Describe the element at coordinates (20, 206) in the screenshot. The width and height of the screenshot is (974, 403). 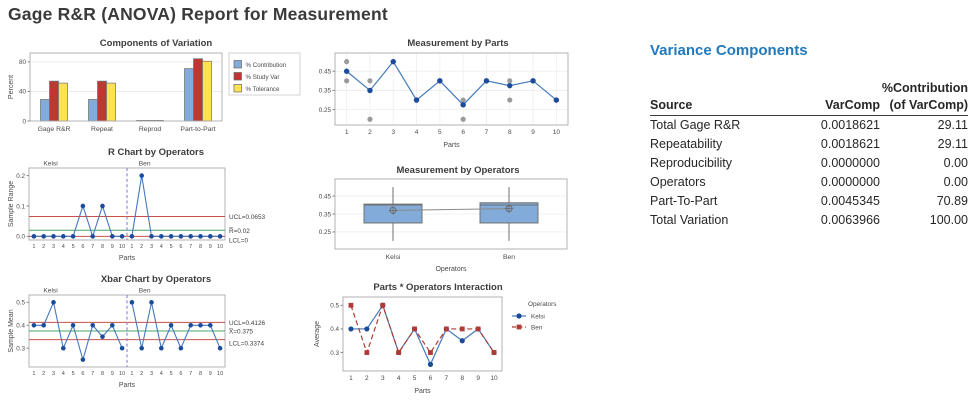
I see `svg-text: 0.1` at that location.